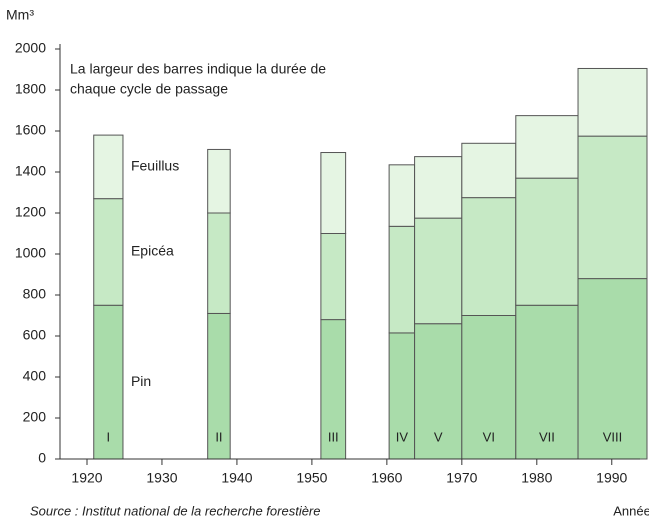 The width and height of the screenshot is (649, 522). Describe the element at coordinates (218, 436) in the screenshot. I see `bar-label: II` at that location.